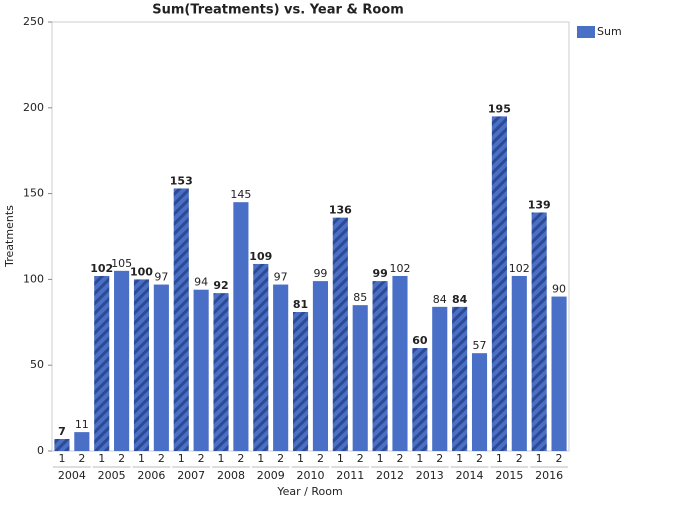 The height and width of the screenshot is (506, 676). I want to click on value-label: 195, so click(499, 108).